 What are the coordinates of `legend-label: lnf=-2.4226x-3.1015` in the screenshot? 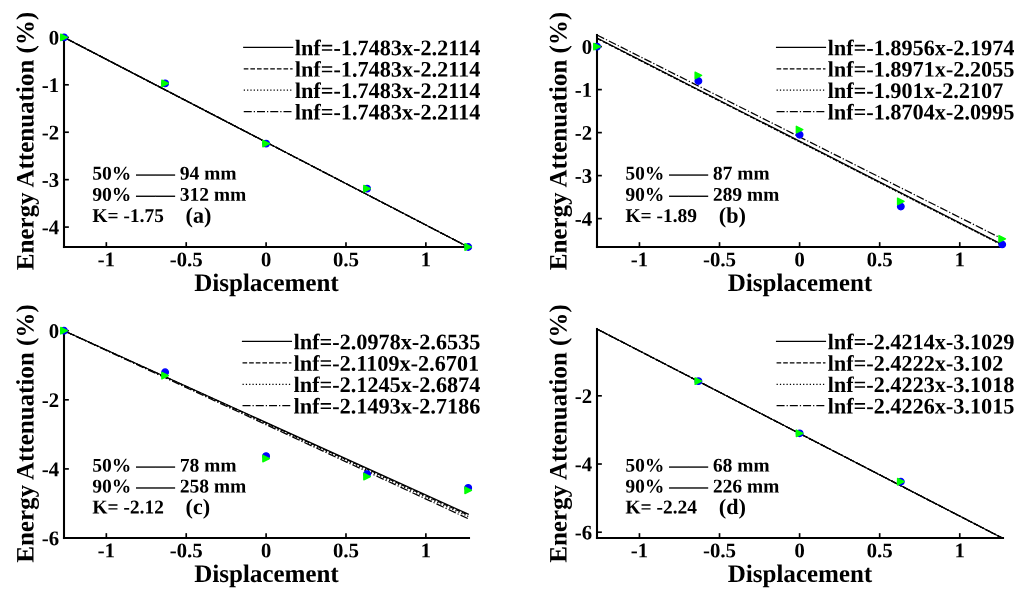 It's located at (921, 405).